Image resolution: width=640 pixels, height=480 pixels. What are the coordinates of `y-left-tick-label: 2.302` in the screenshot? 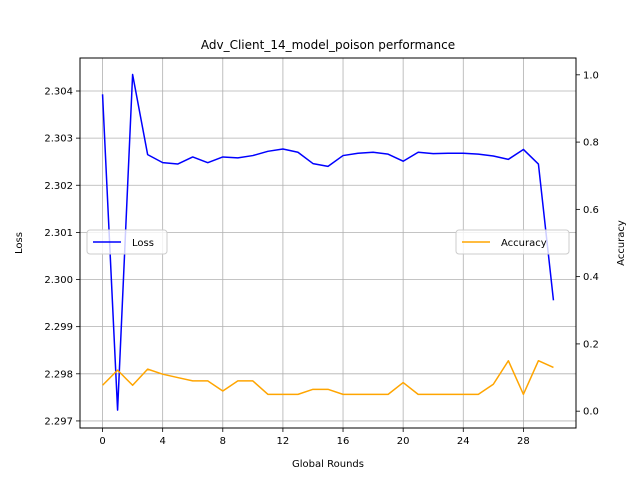 It's located at (58, 186).